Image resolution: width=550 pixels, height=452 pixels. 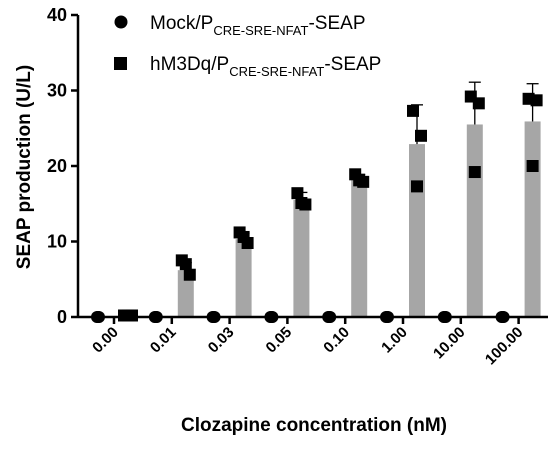 I want to click on y-tick-label: 20, so click(x=57, y=166).